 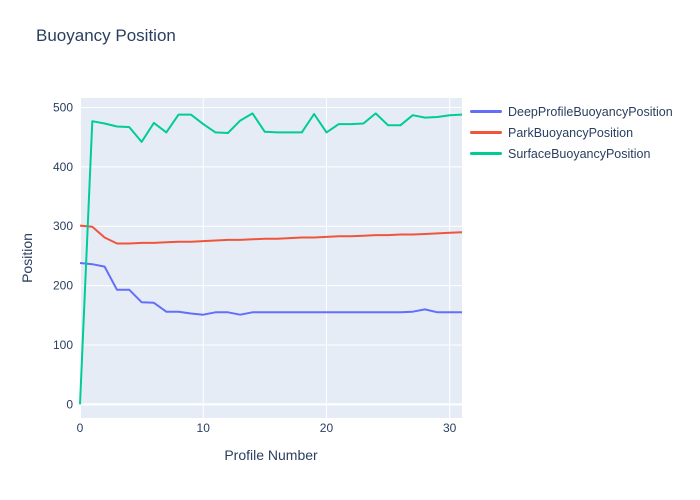 I want to click on chart-title: Buoyancy Position, so click(x=106, y=35).